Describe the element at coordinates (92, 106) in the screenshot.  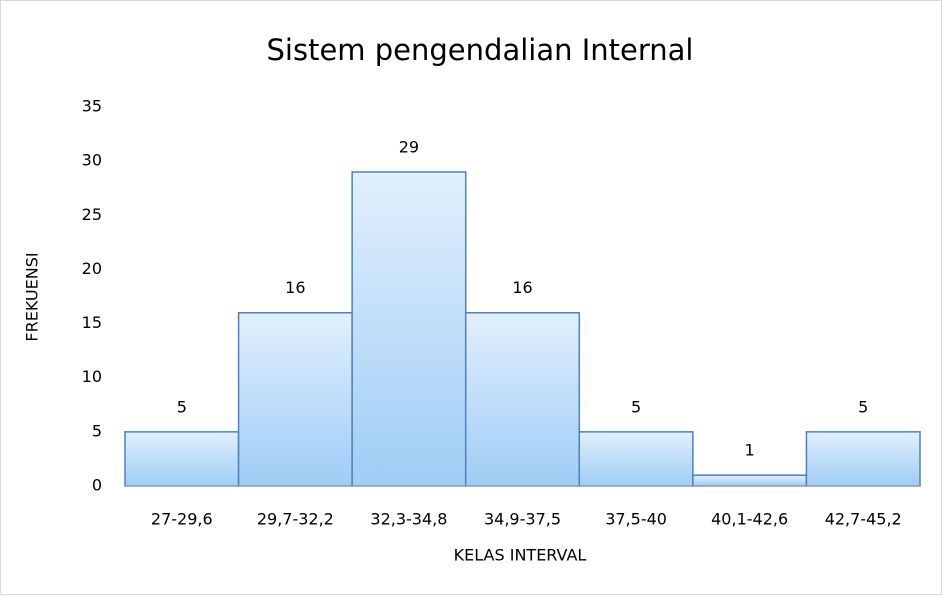
I see `y-tick-label: 35` at that location.